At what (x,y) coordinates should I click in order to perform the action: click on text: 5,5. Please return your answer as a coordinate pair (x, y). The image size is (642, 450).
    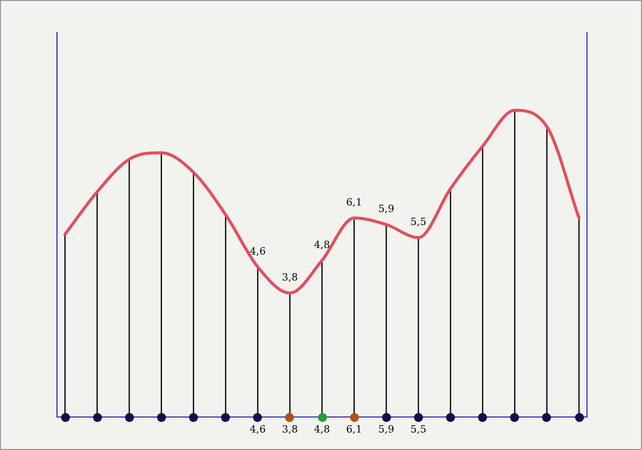
    Looking at the image, I should click on (418, 222).